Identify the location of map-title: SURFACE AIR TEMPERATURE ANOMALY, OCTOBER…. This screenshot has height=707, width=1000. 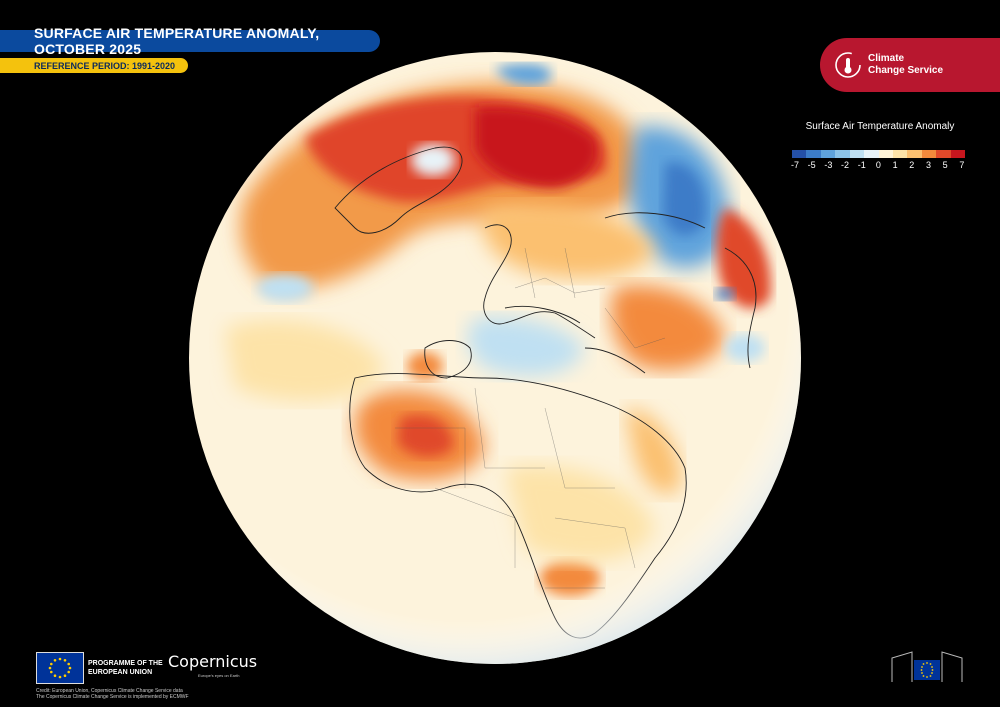
(190, 41).